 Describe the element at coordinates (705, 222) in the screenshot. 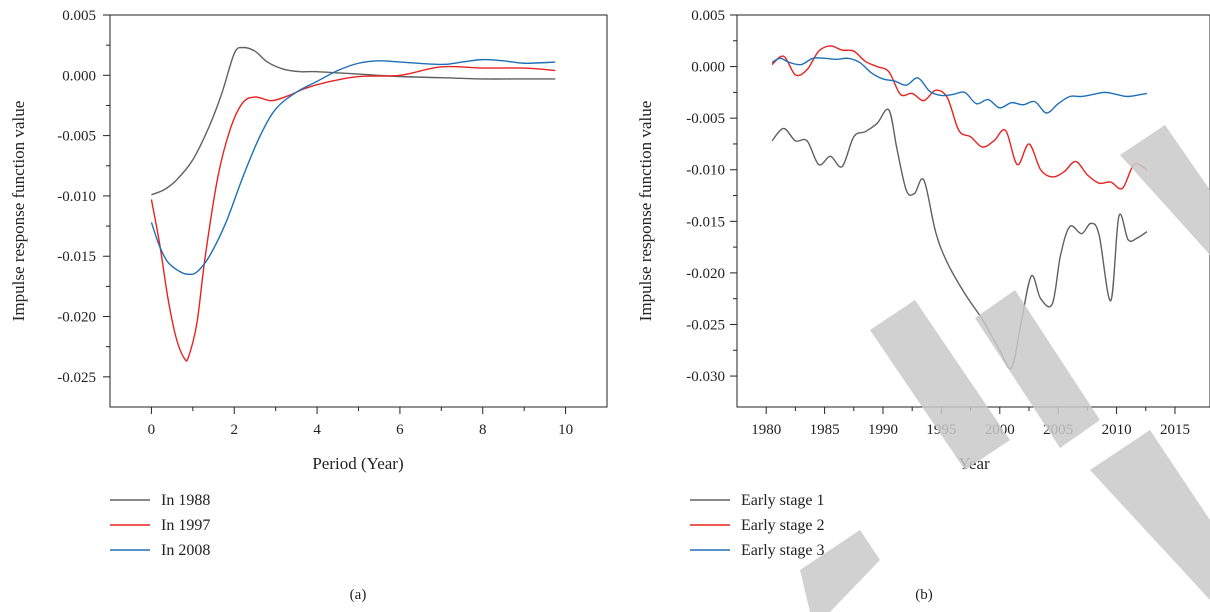

I see `y-tick-label-b: -0.015` at that location.